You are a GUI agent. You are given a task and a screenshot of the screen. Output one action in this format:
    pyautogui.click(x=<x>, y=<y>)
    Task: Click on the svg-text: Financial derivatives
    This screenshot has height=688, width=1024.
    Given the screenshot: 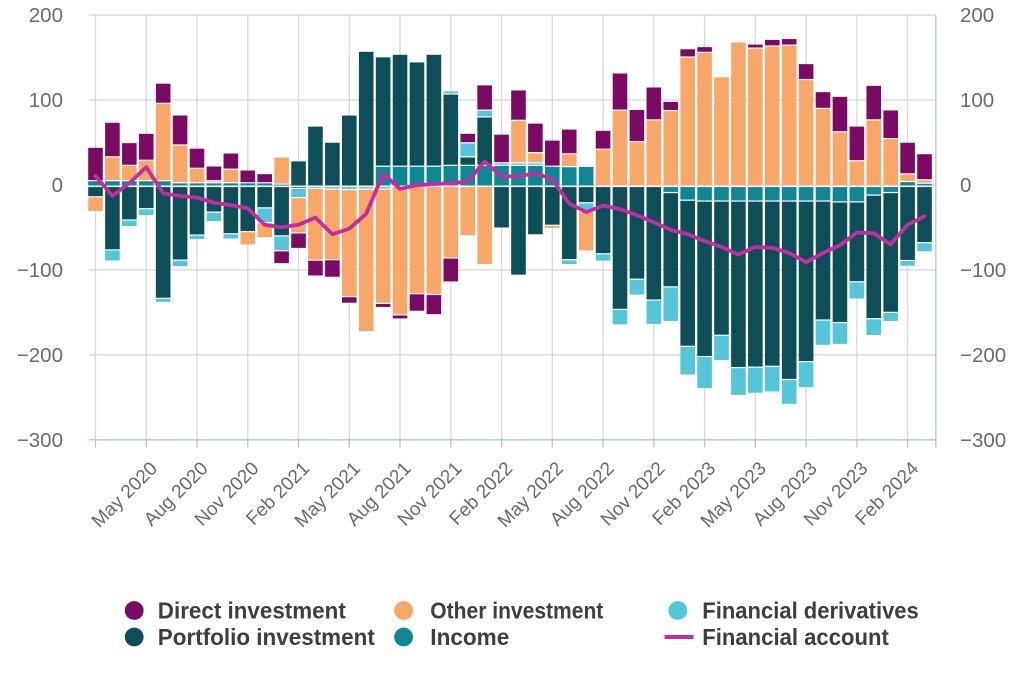 What is the action you would take?
    pyautogui.click(x=810, y=611)
    